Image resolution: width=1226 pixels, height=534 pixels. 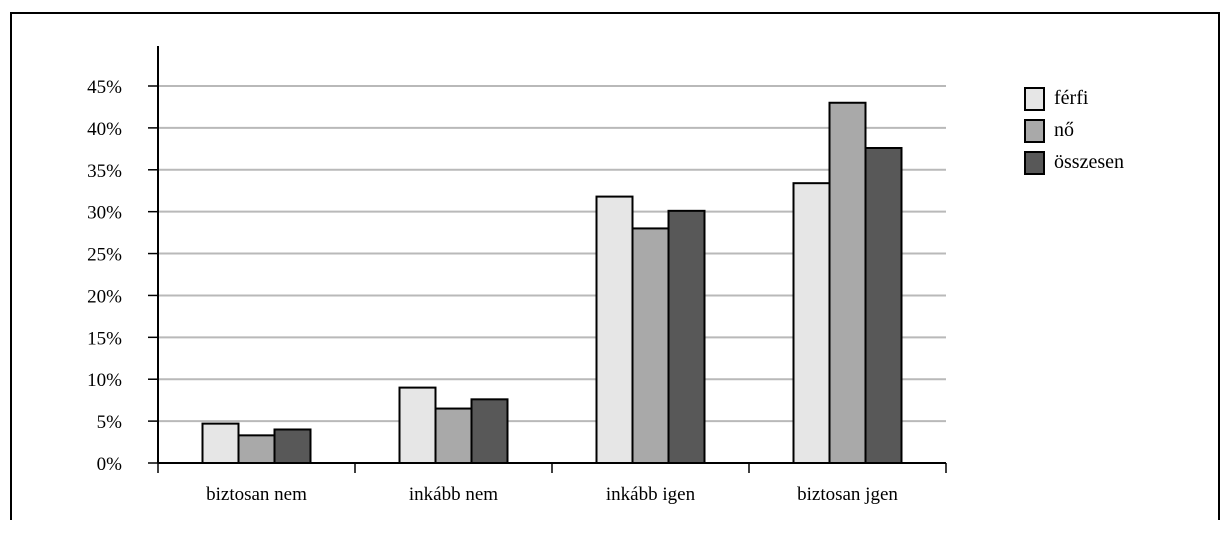 What do you see at coordinates (453, 494) in the screenshot?
I see `x-tick-label: inkább nem` at bounding box center [453, 494].